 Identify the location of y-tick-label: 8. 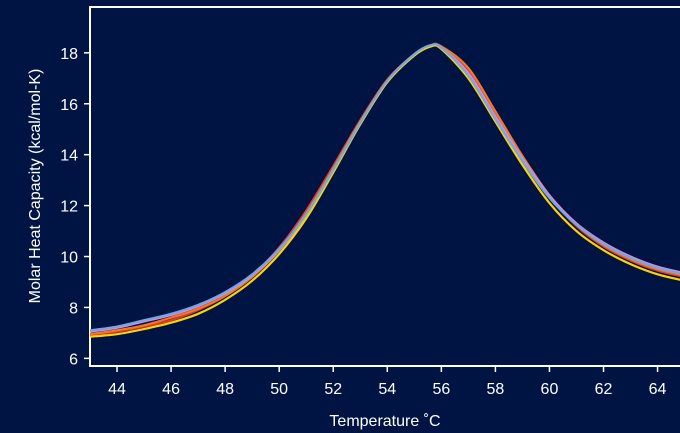
(73, 308).